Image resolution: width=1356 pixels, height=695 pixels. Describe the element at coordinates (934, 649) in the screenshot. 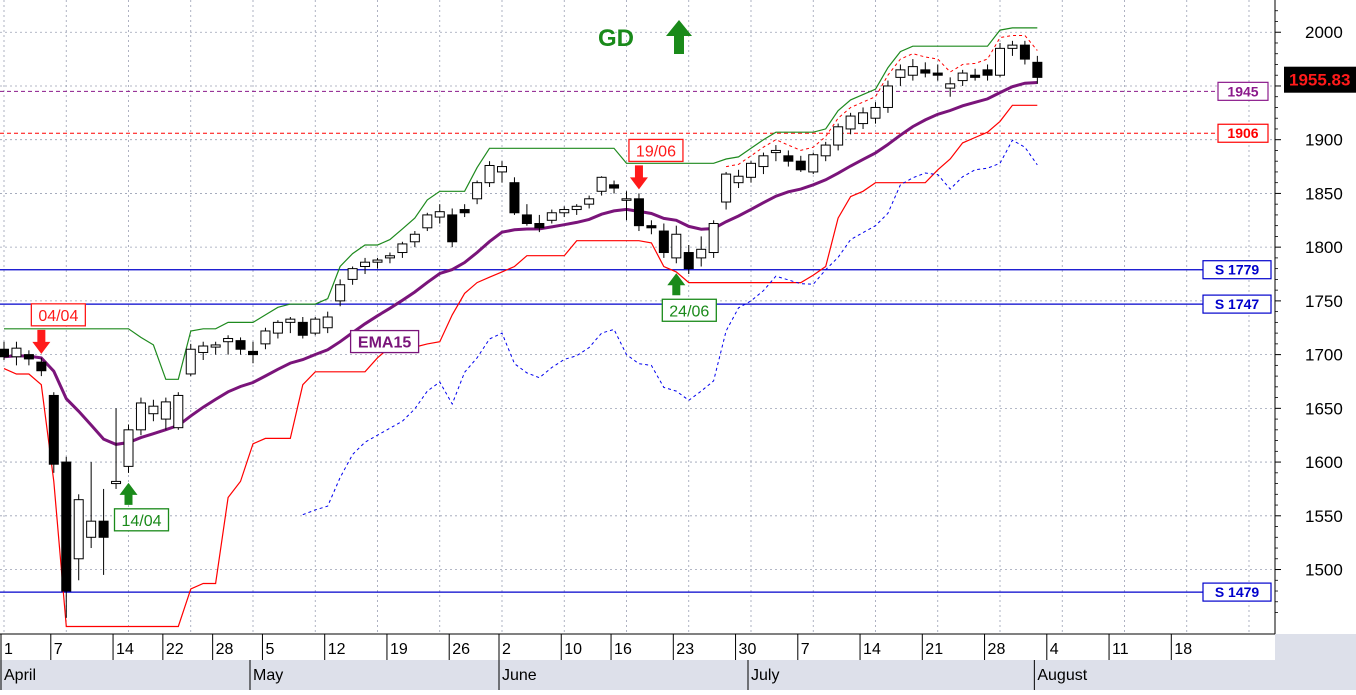

I see `x-tick-label: 21` at that location.